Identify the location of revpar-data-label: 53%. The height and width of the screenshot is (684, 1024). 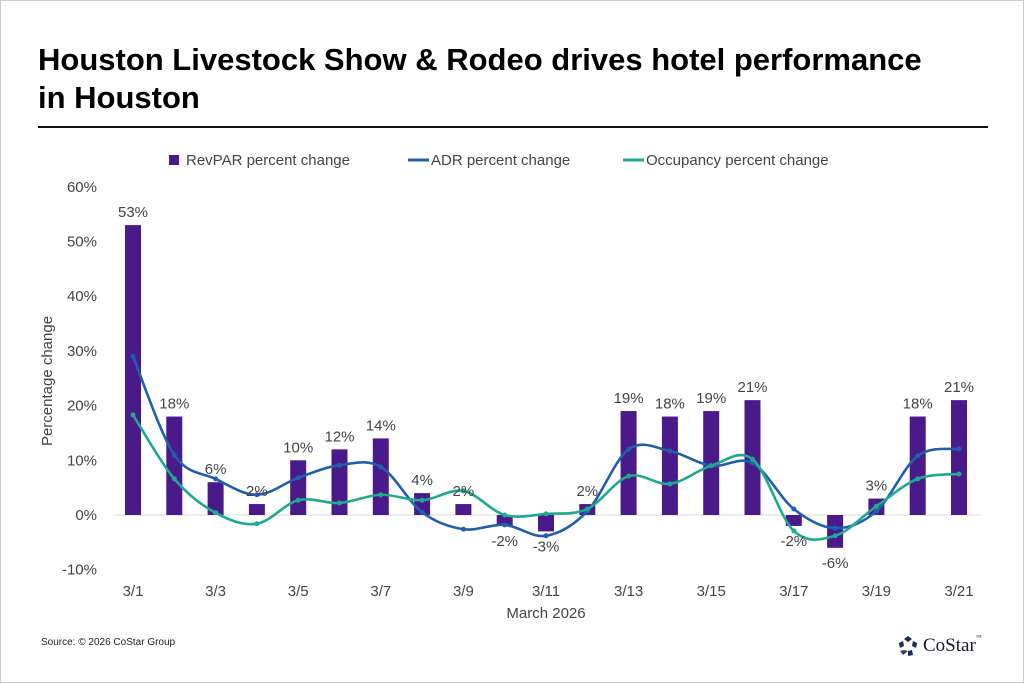
(133, 212).